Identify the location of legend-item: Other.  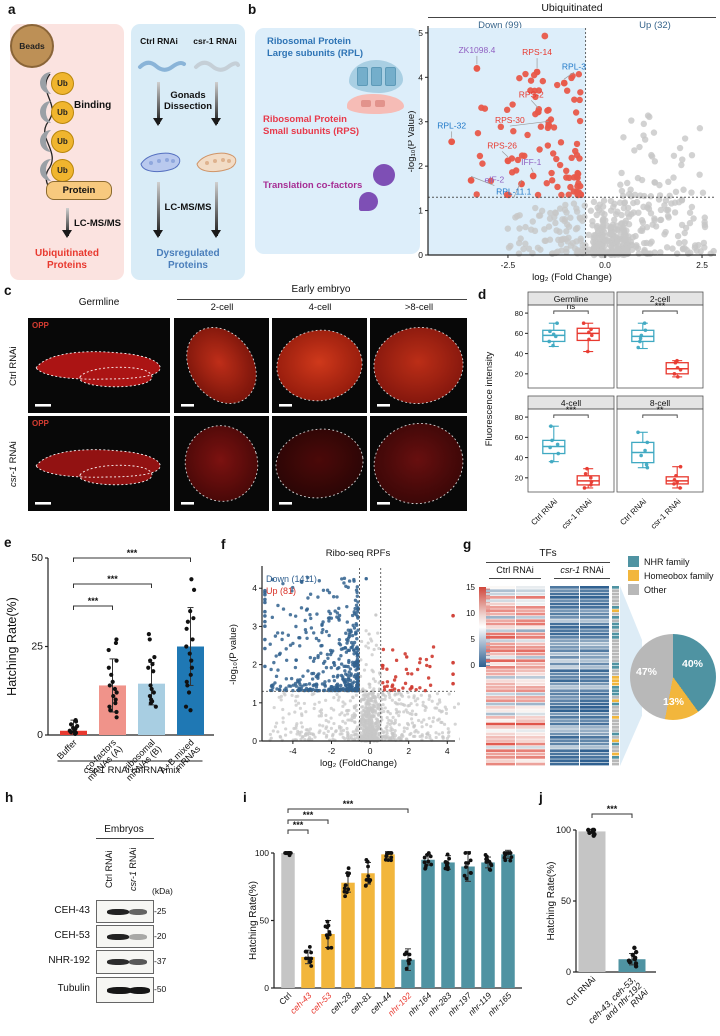
(671, 589).